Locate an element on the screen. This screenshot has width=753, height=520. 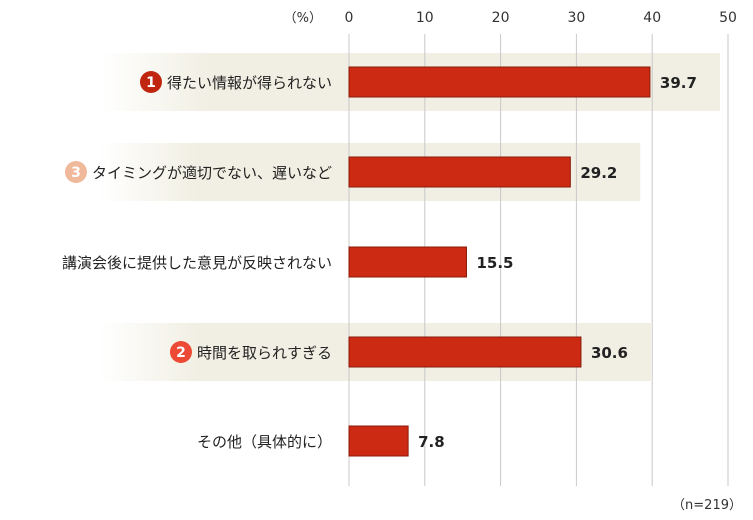
value-label-3: 15.5 is located at coordinates (494, 263).